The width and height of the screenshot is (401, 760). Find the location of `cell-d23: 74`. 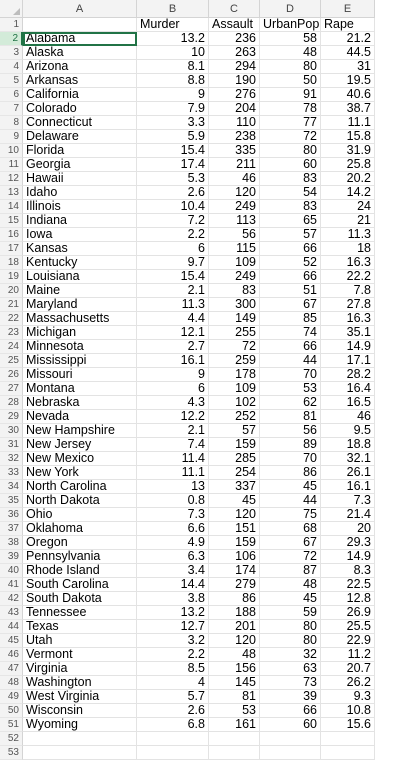

cell-d23: 74 is located at coordinates (290, 333).